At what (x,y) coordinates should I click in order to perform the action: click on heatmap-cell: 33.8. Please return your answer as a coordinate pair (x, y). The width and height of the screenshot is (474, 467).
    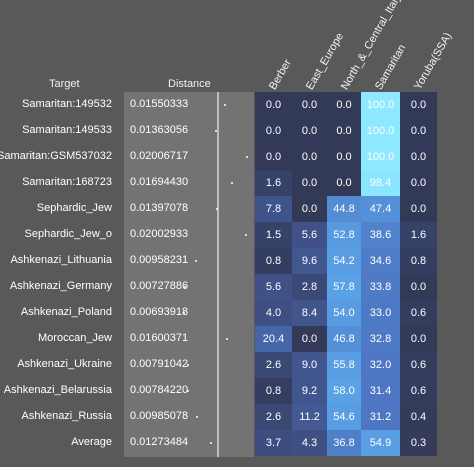
    Looking at the image, I should click on (380, 287).